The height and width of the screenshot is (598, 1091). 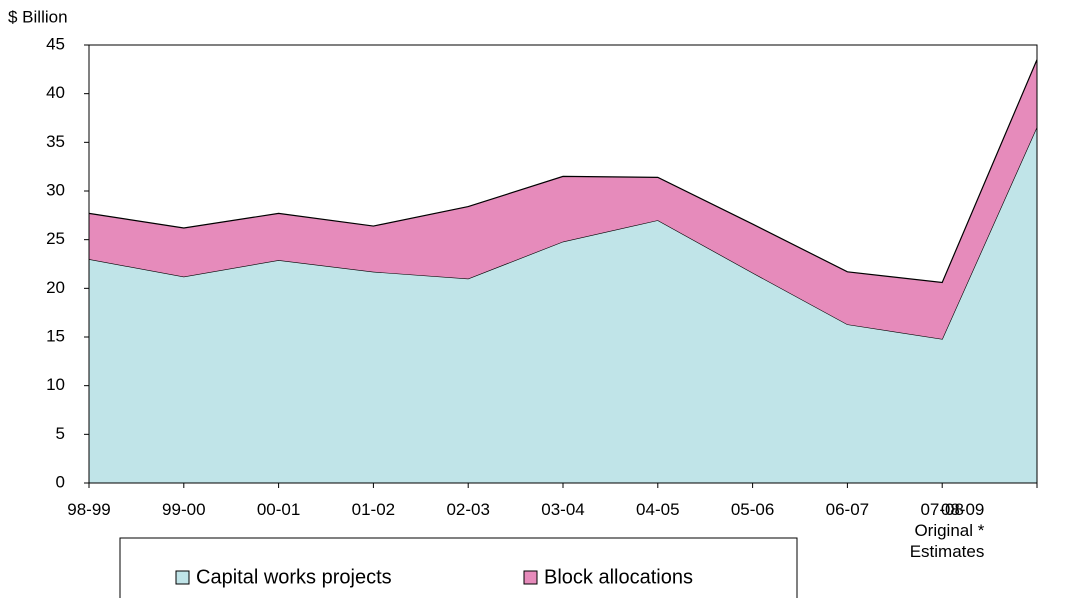 What do you see at coordinates (942, 509) in the screenshot?
I see `x-tick-label: 07-08` at bounding box center [942, 509].